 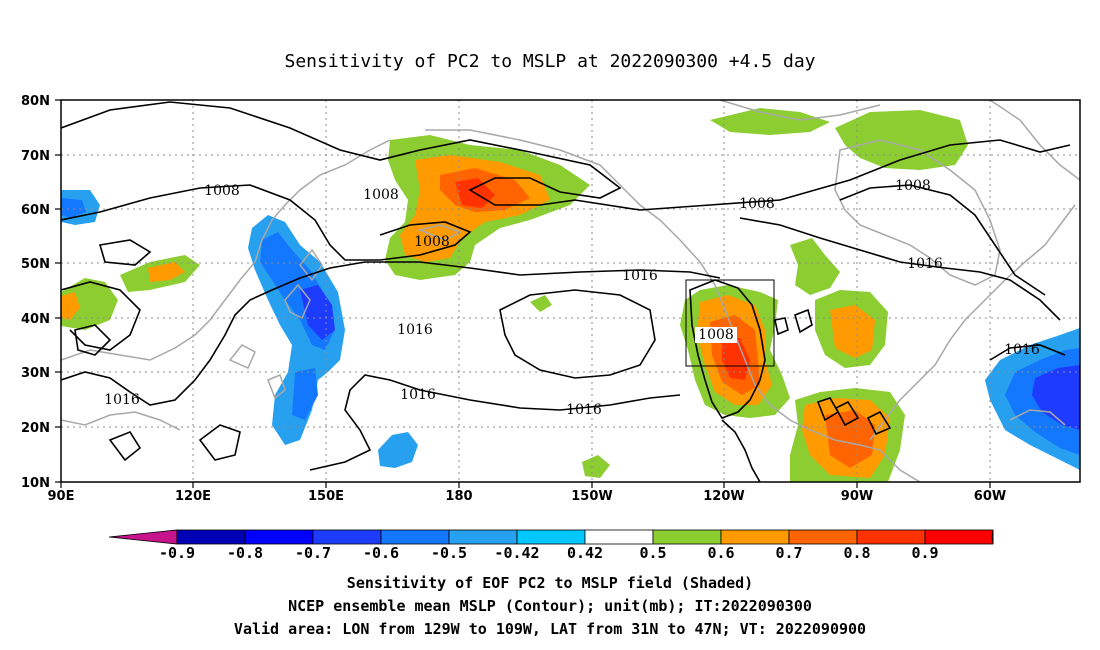 What do you see at coordinates (35, 428) in the screenshot?
I see `lat-label: 20N` at bounding box center [35, 428].